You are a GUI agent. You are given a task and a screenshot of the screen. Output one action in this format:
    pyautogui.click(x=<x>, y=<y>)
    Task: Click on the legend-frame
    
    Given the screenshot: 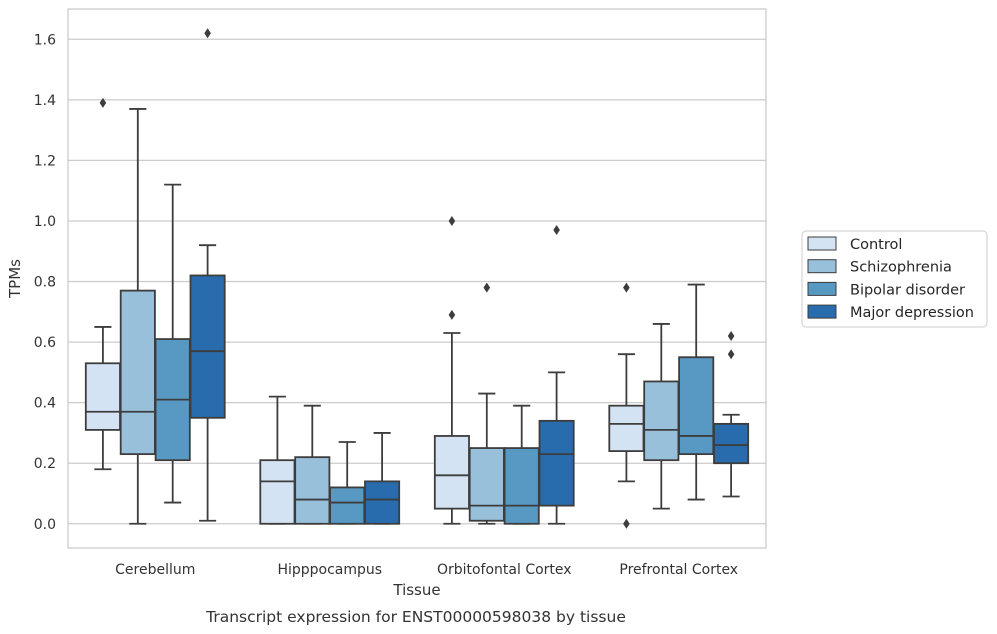 What is the action you would take?
    pyautogui.click(x=894, y=279)
    